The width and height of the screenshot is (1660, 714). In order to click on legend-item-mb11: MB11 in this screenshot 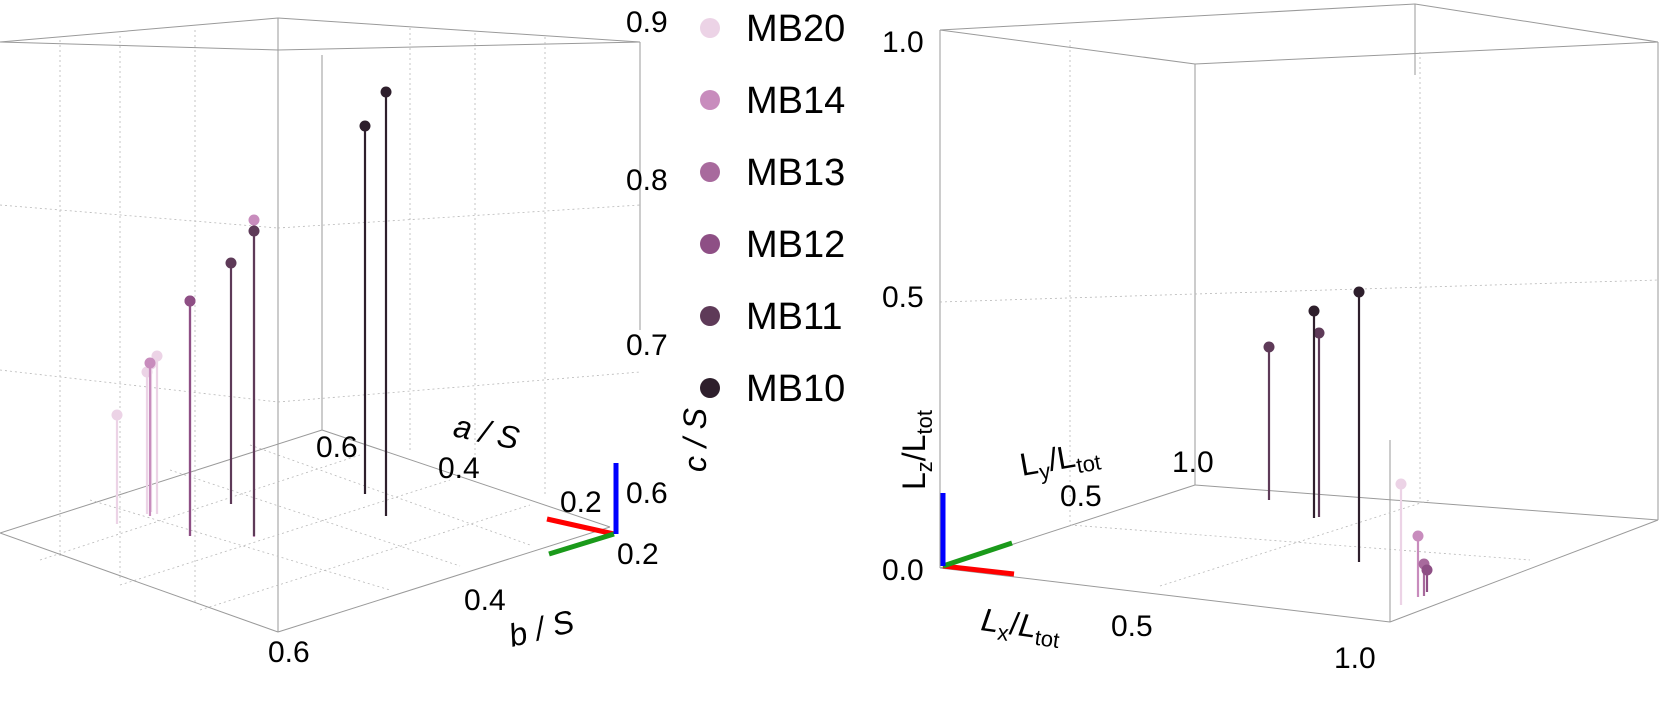, I will do `click(771, 317)`.